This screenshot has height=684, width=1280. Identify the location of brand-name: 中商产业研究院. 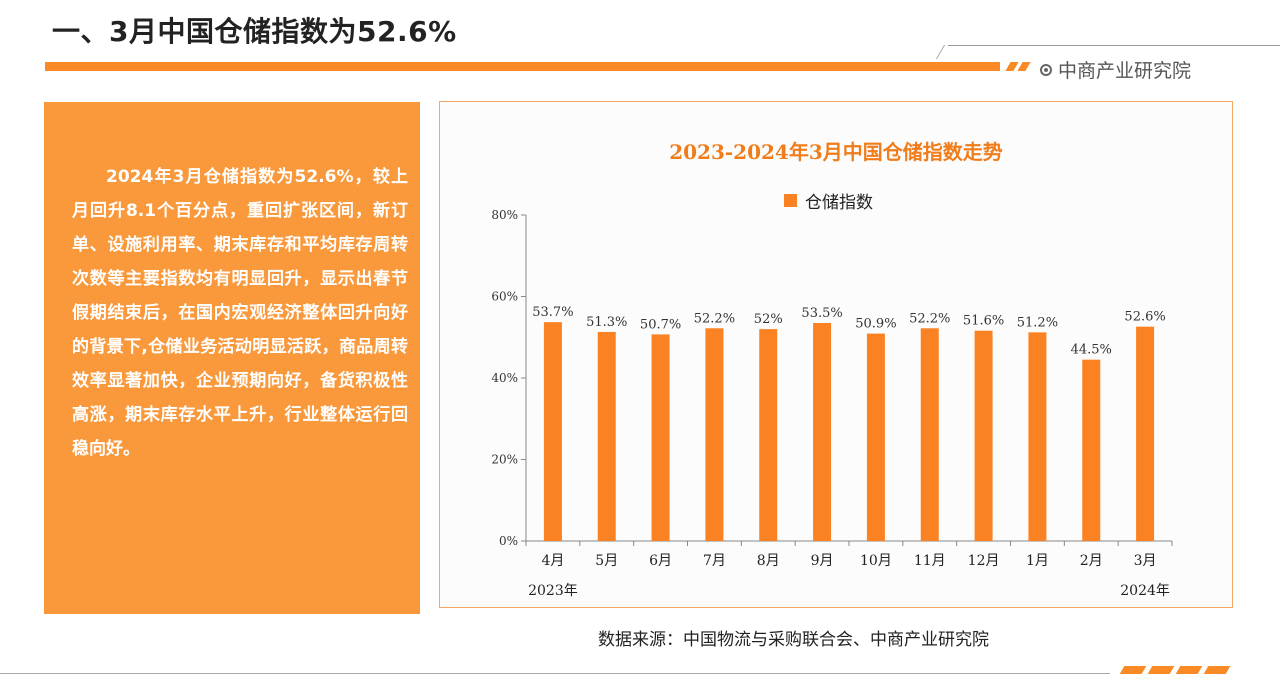
(1125, 71).